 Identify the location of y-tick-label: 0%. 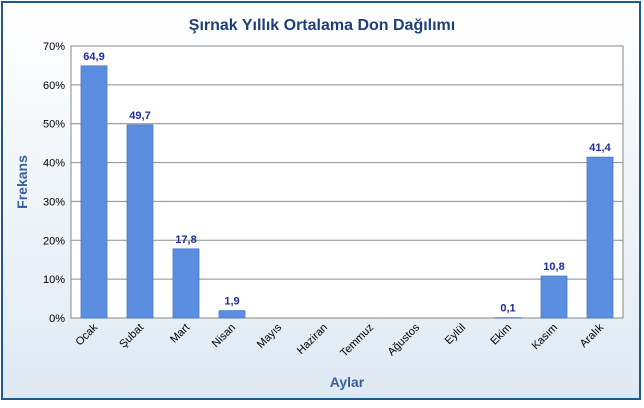
(57, 319).